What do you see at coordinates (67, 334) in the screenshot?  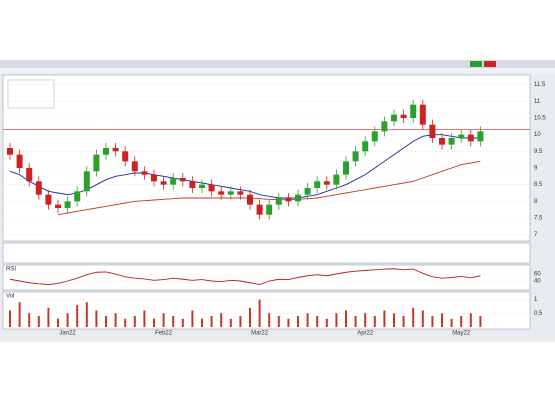 I see `x-tick-label: Jan22` at bounding box center [67, 334].